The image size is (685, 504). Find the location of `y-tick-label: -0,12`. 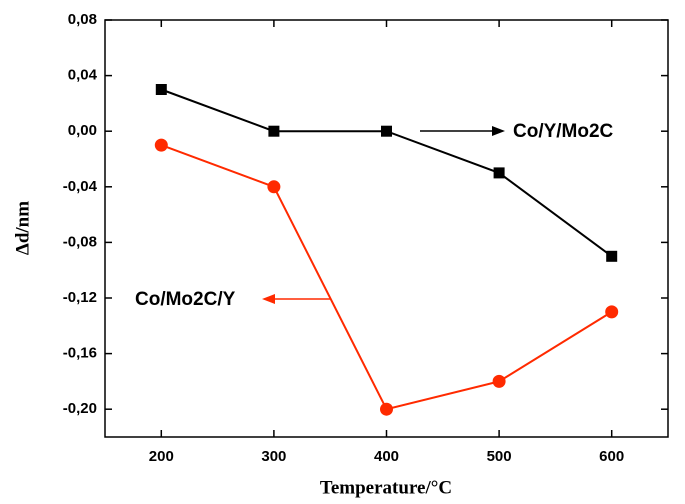

y-tick-label: -0,12 is located at coordinates (80, 297).